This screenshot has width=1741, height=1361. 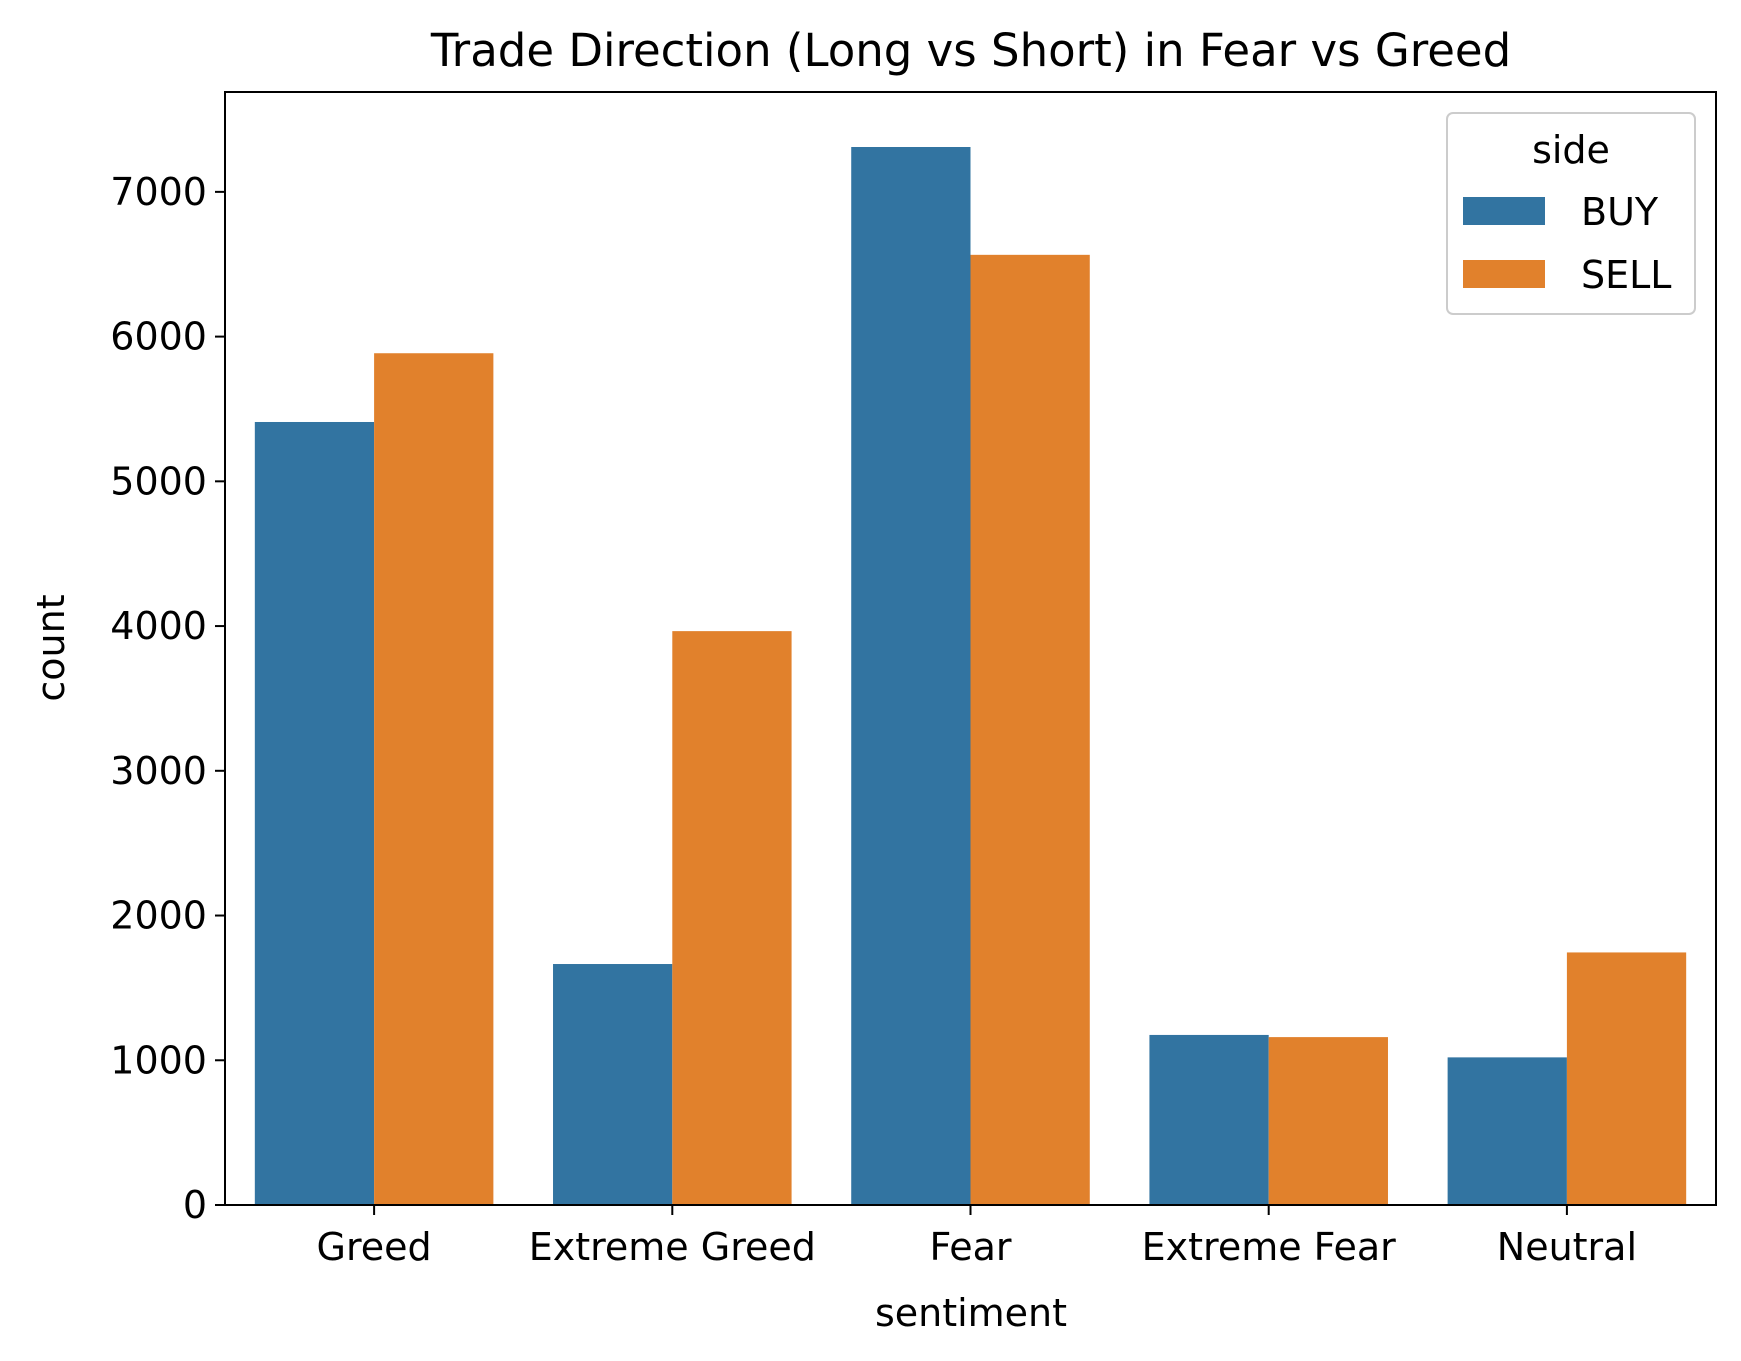 What do you see at coordinates (167, 698) in the screenshot?
I see `y-axis: 0 1000 2000 3000 4000 5000 6000 7000` at bounding box center [167, 698].